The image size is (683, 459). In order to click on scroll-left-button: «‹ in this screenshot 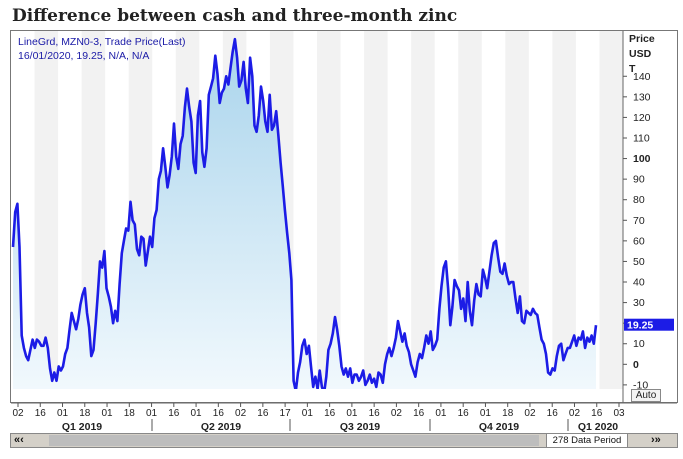, I will do `click(19, 440)`.